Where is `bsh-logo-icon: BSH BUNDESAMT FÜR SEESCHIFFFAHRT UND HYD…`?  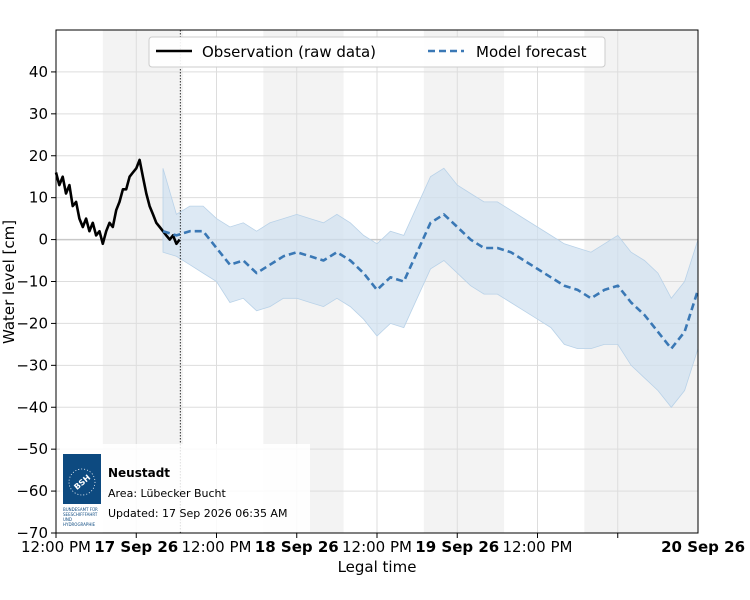
bsh-logo-icon: BSH BUNDESAMT FÜR SEESCHIFFFAHRT UND HYD… is located at coordinates (82, 490).